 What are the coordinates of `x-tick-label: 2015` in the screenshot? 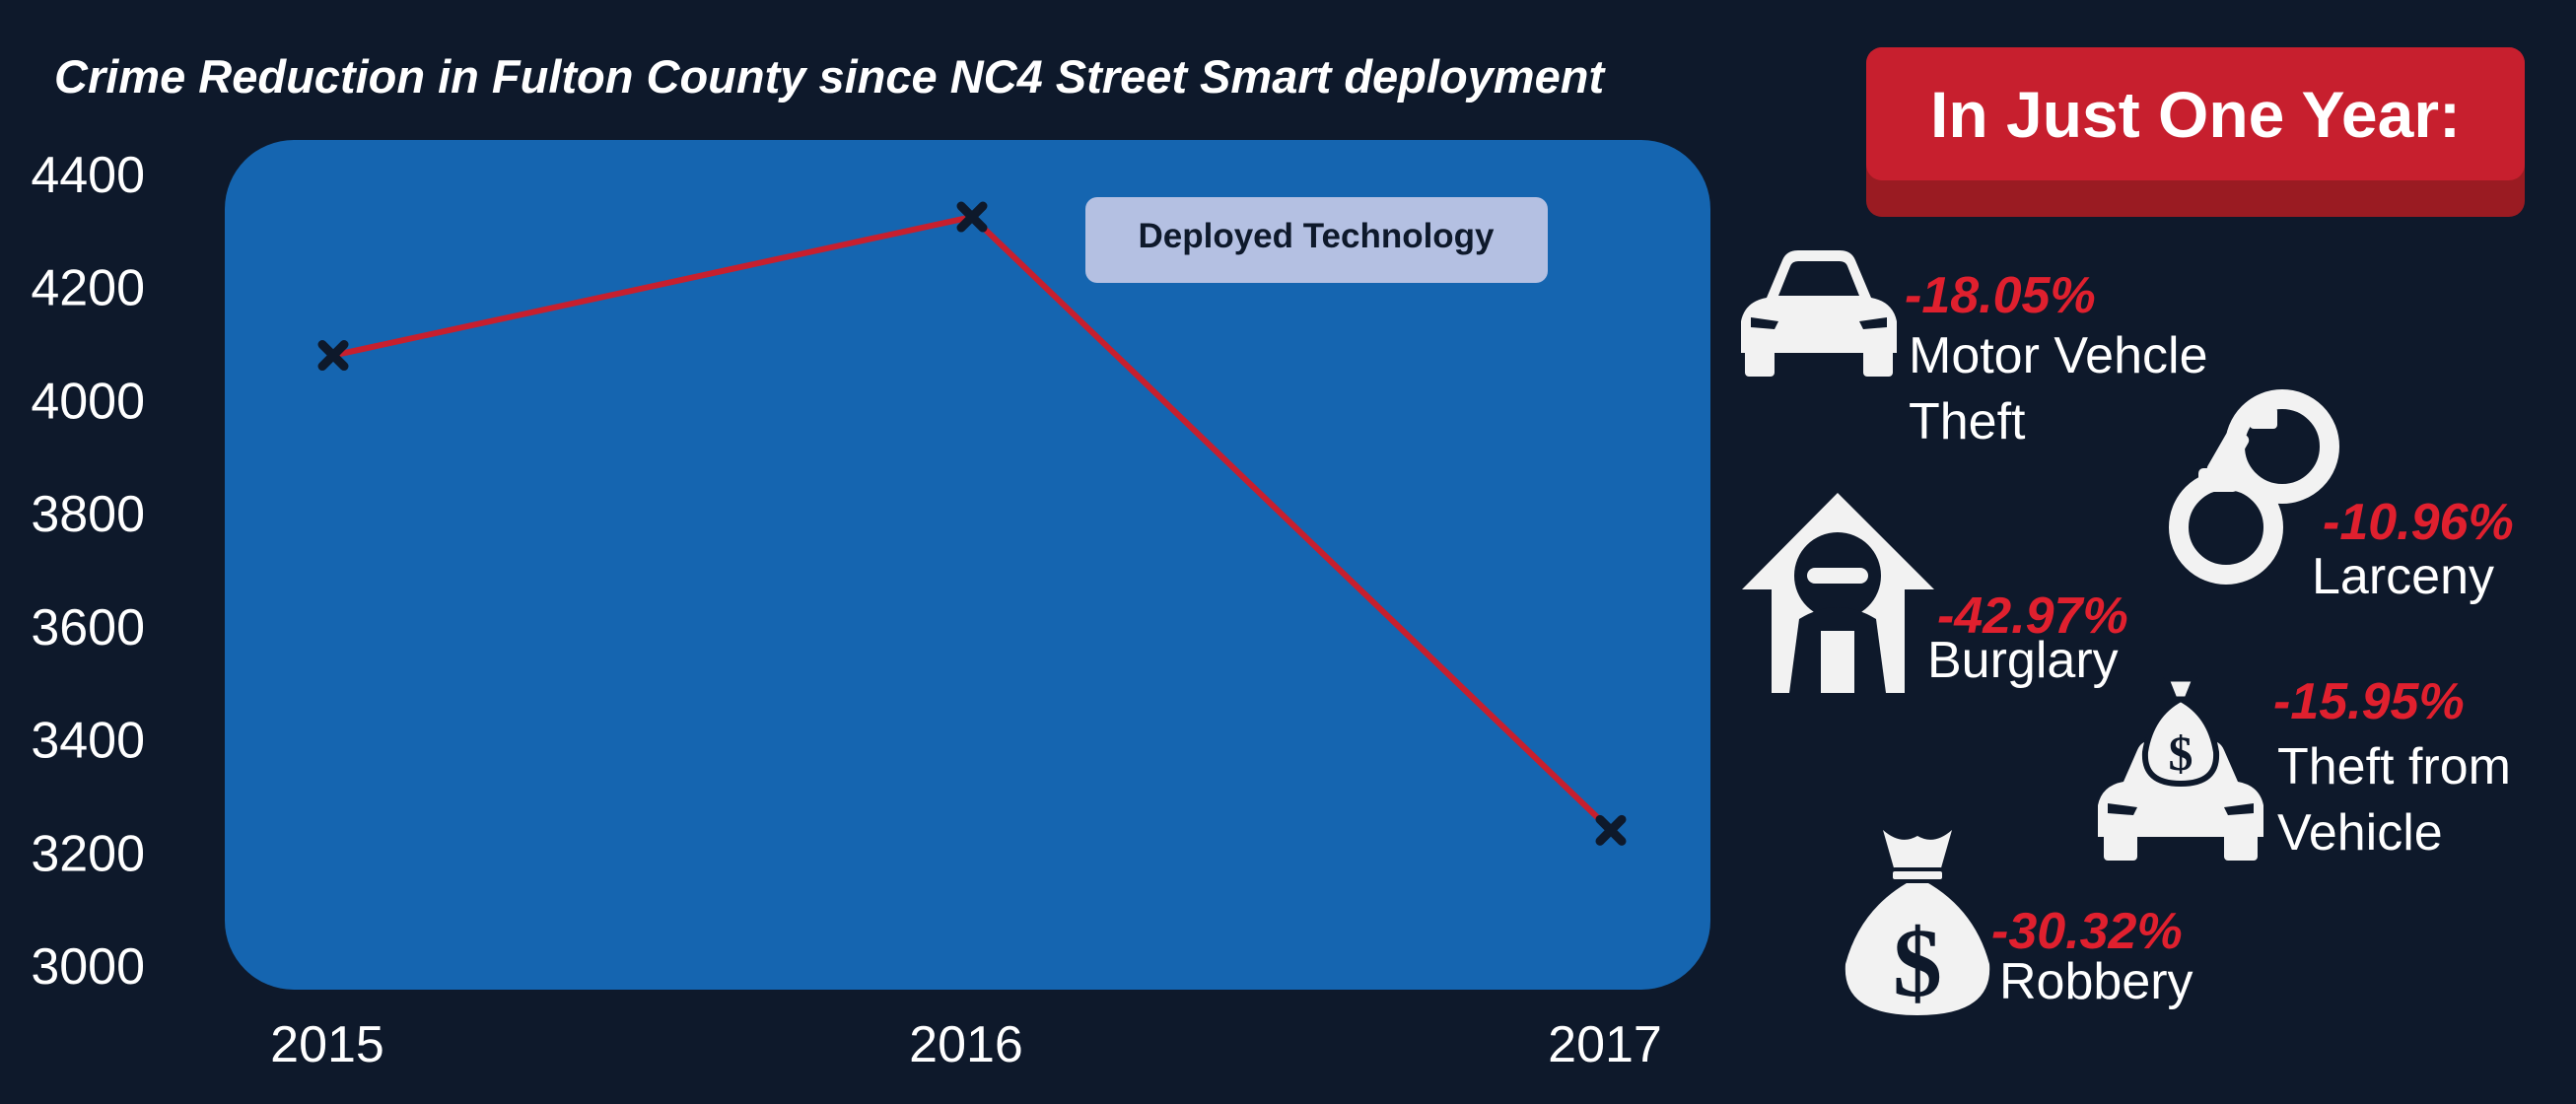 It's located at (327, 1044).